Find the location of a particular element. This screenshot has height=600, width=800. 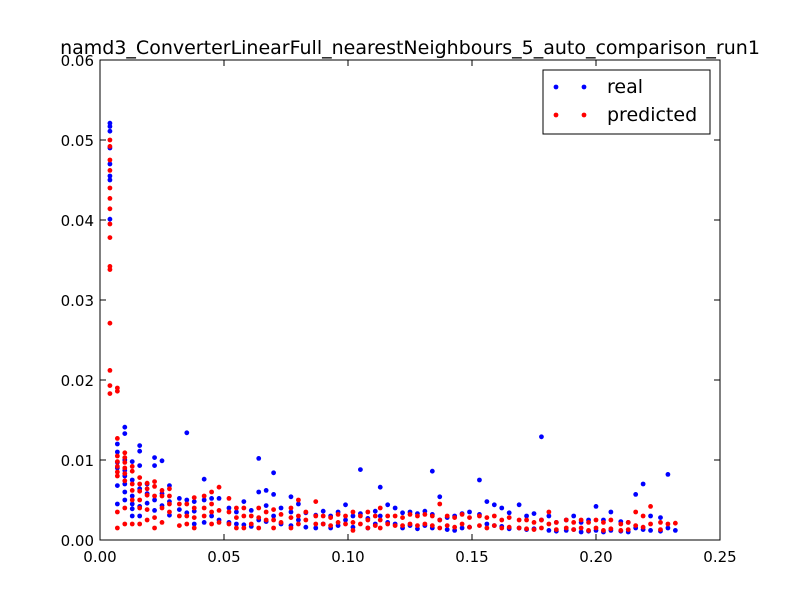

x-tick-label-0: 0.00 is located at coordinates (99, 557).